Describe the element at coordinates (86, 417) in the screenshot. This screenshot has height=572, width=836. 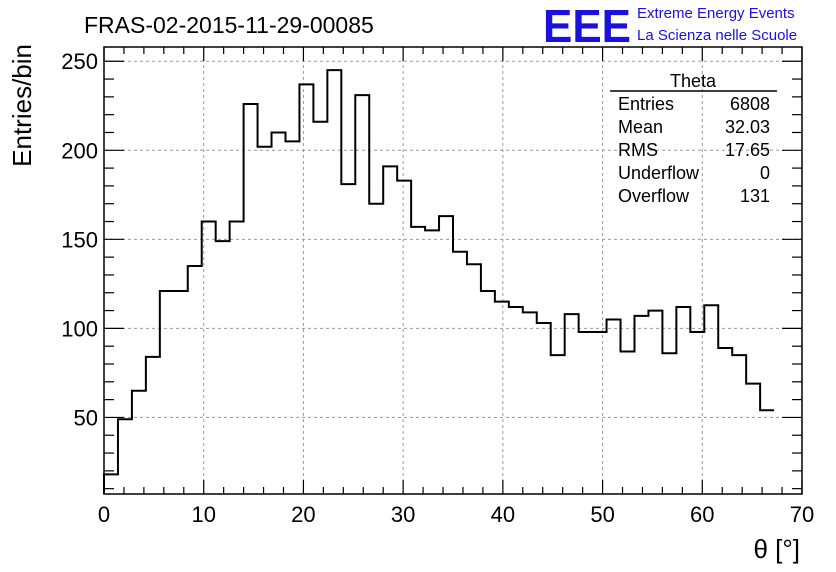
I see `y-tick-label: 50` at that location.